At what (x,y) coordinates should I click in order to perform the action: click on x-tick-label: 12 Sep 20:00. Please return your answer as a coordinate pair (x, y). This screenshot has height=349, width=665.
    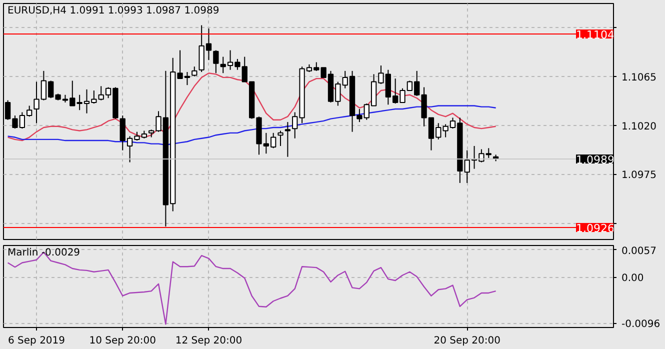
    Looking at the image, I should click on (208, 341).